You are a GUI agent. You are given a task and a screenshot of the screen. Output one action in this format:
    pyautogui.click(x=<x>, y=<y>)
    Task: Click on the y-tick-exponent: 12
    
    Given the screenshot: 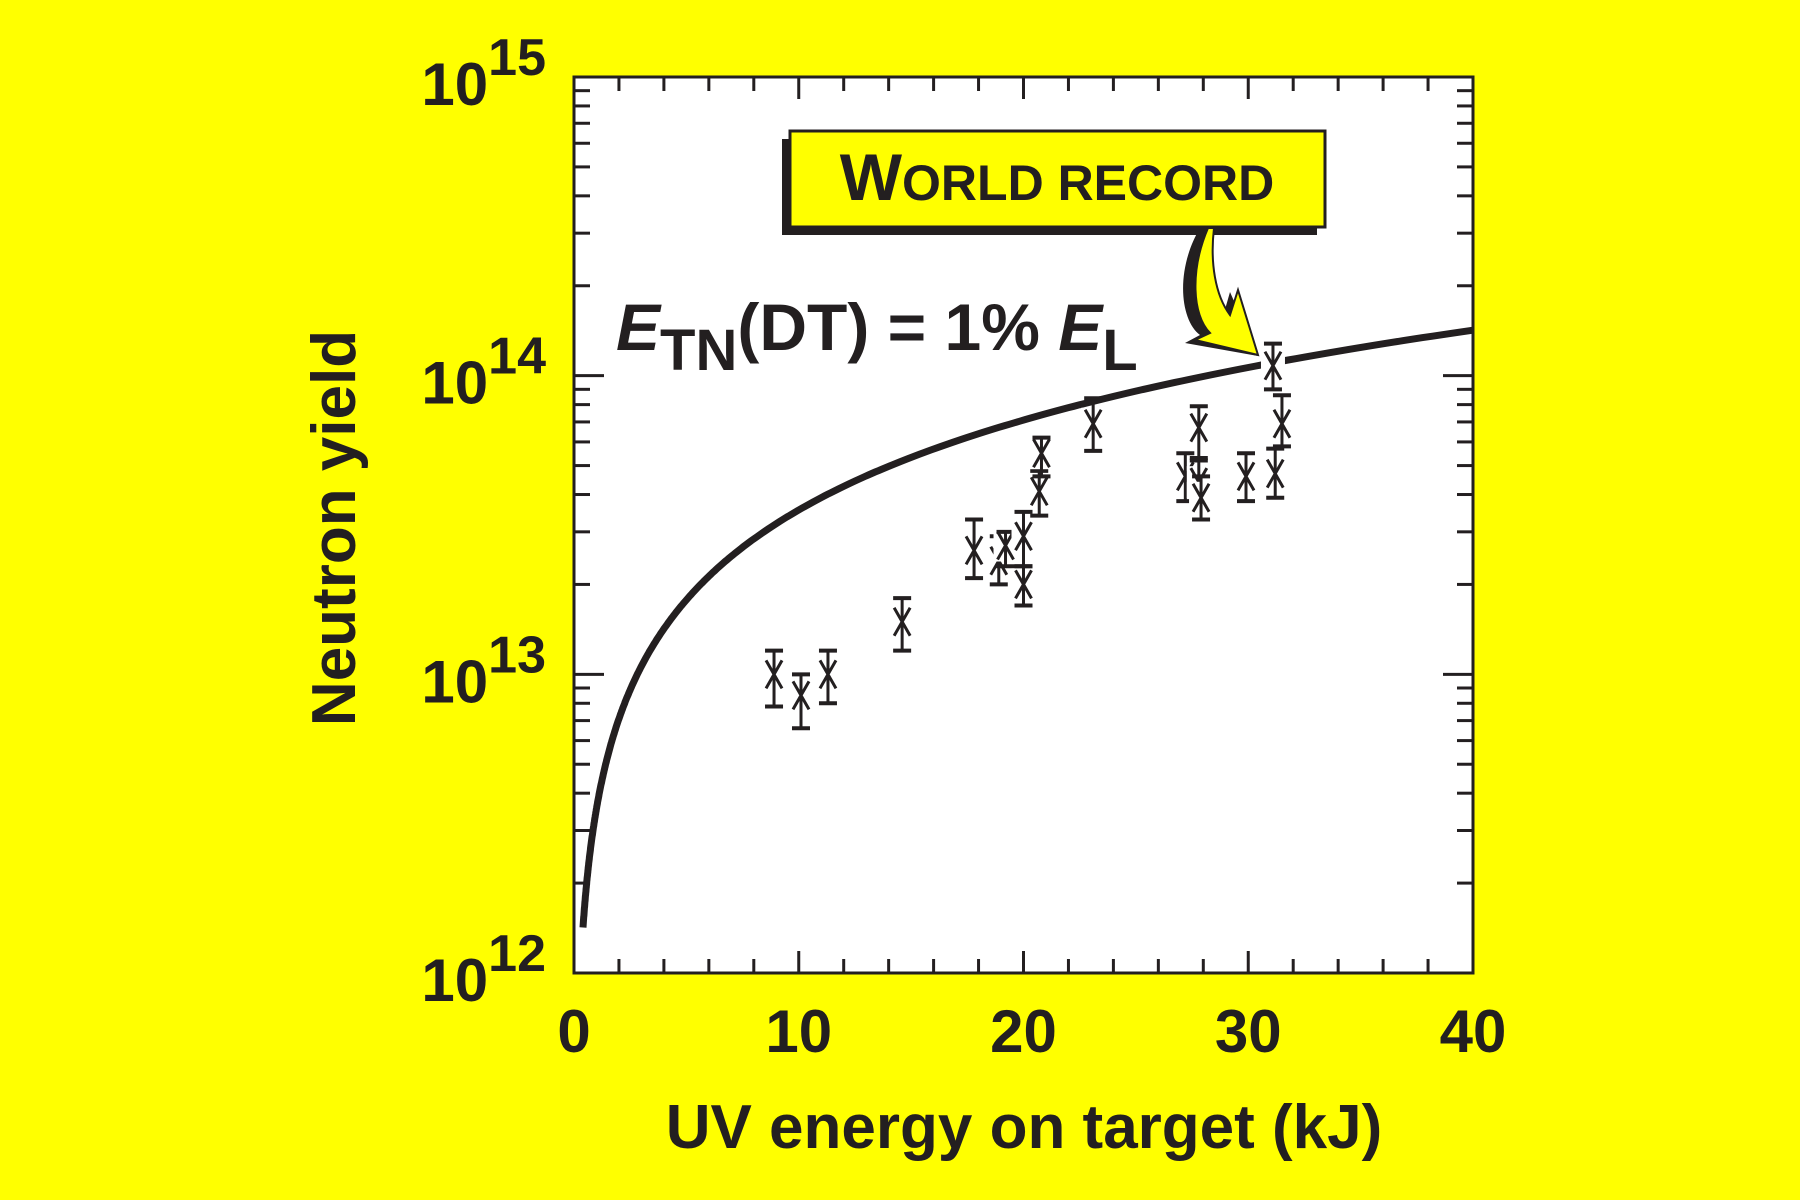 What is the action you would take?
    pyautogui.click(x=517, y=954)
    